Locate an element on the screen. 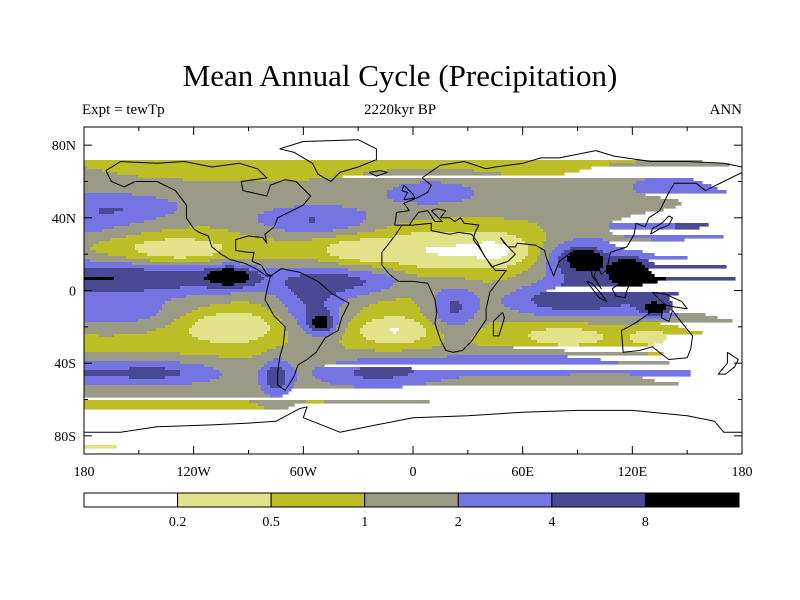  coastline-borneo is located at coordinates (621, 288).